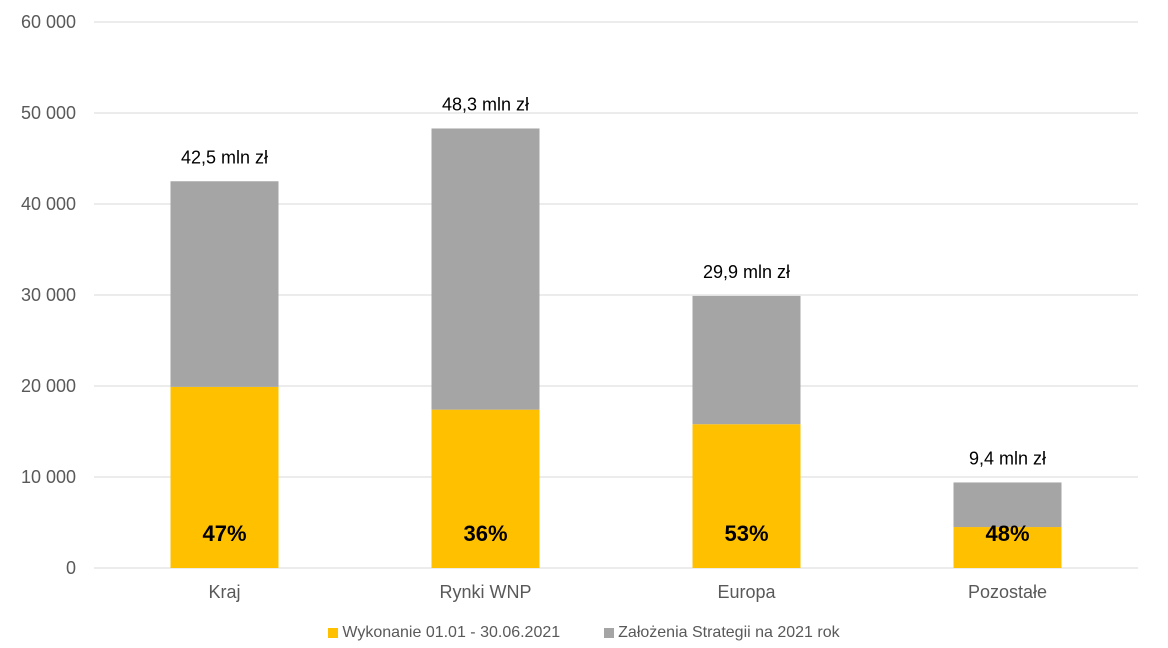 Image resolution: width=1168 pixels, height=648 pixels. I want to click on total-label: 42,5 mln zł, so click(224, 157).